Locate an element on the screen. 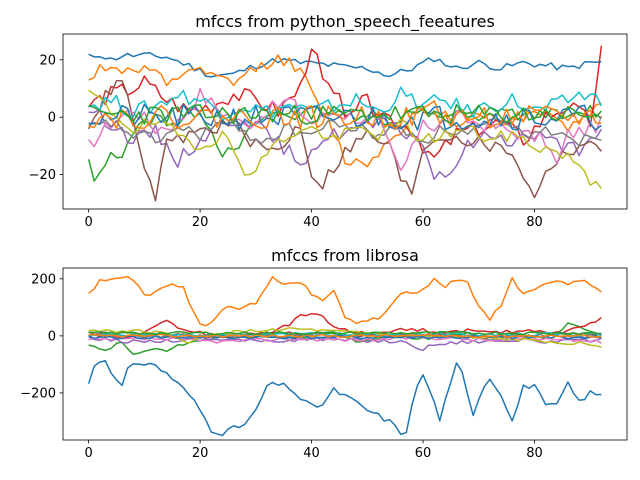 This screenshot has width=640, height=480. y-tick-label: −200 is located at coordinates (38, 393).